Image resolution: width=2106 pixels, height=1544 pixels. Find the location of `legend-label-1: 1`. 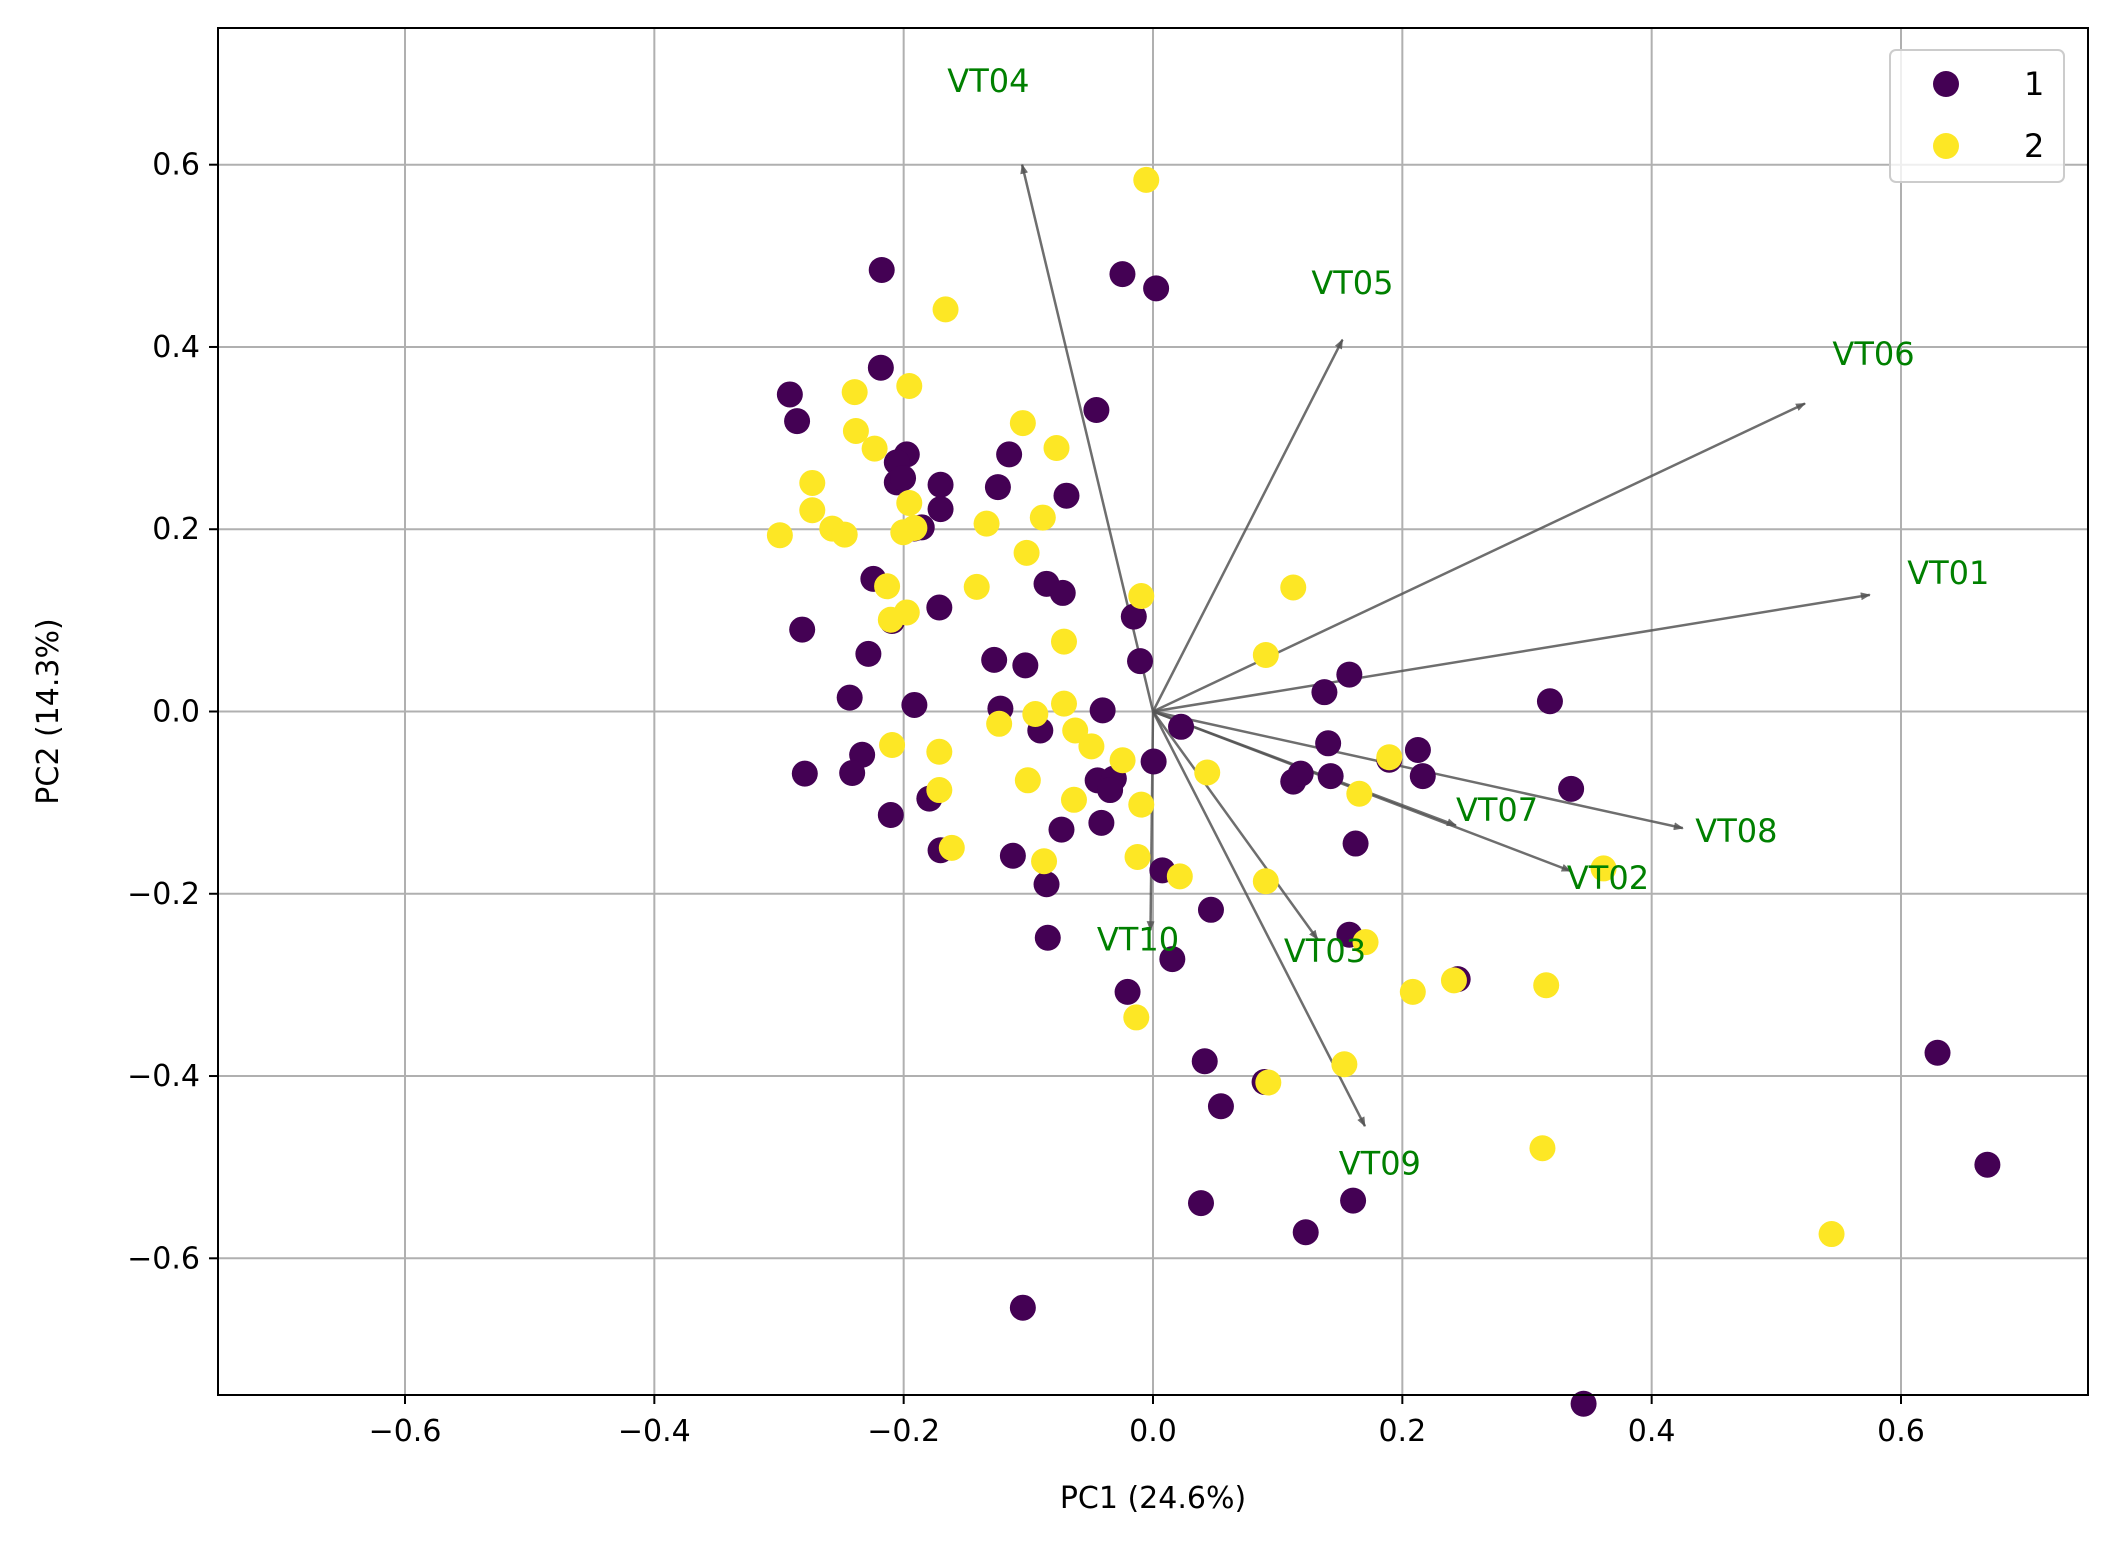

legend-label-1: 1 is located at coordinates (2034, 84).